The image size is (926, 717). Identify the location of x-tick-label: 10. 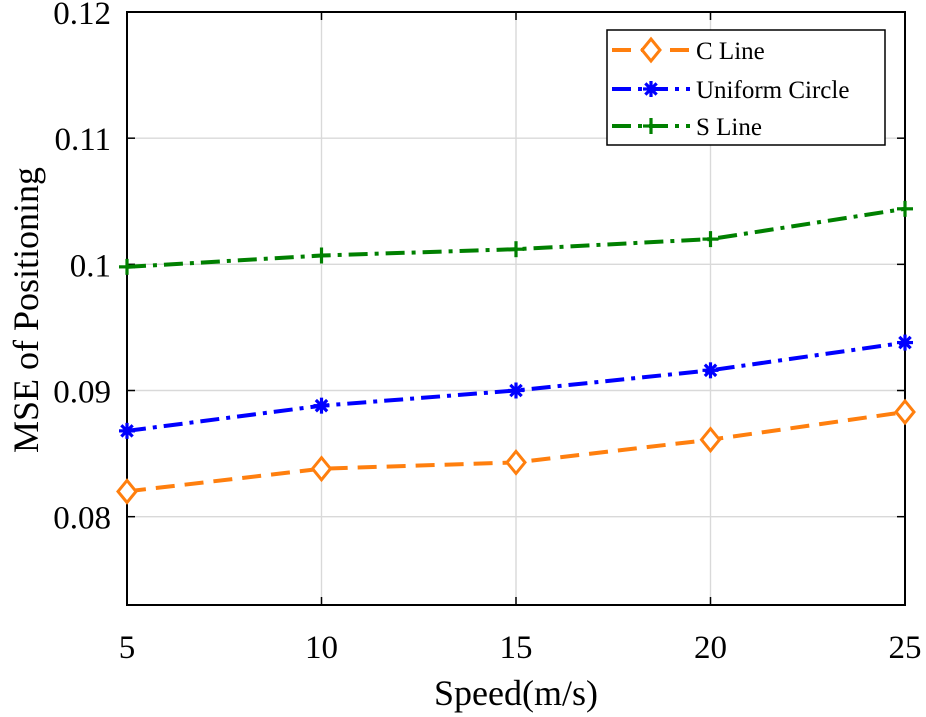
(321, 648).